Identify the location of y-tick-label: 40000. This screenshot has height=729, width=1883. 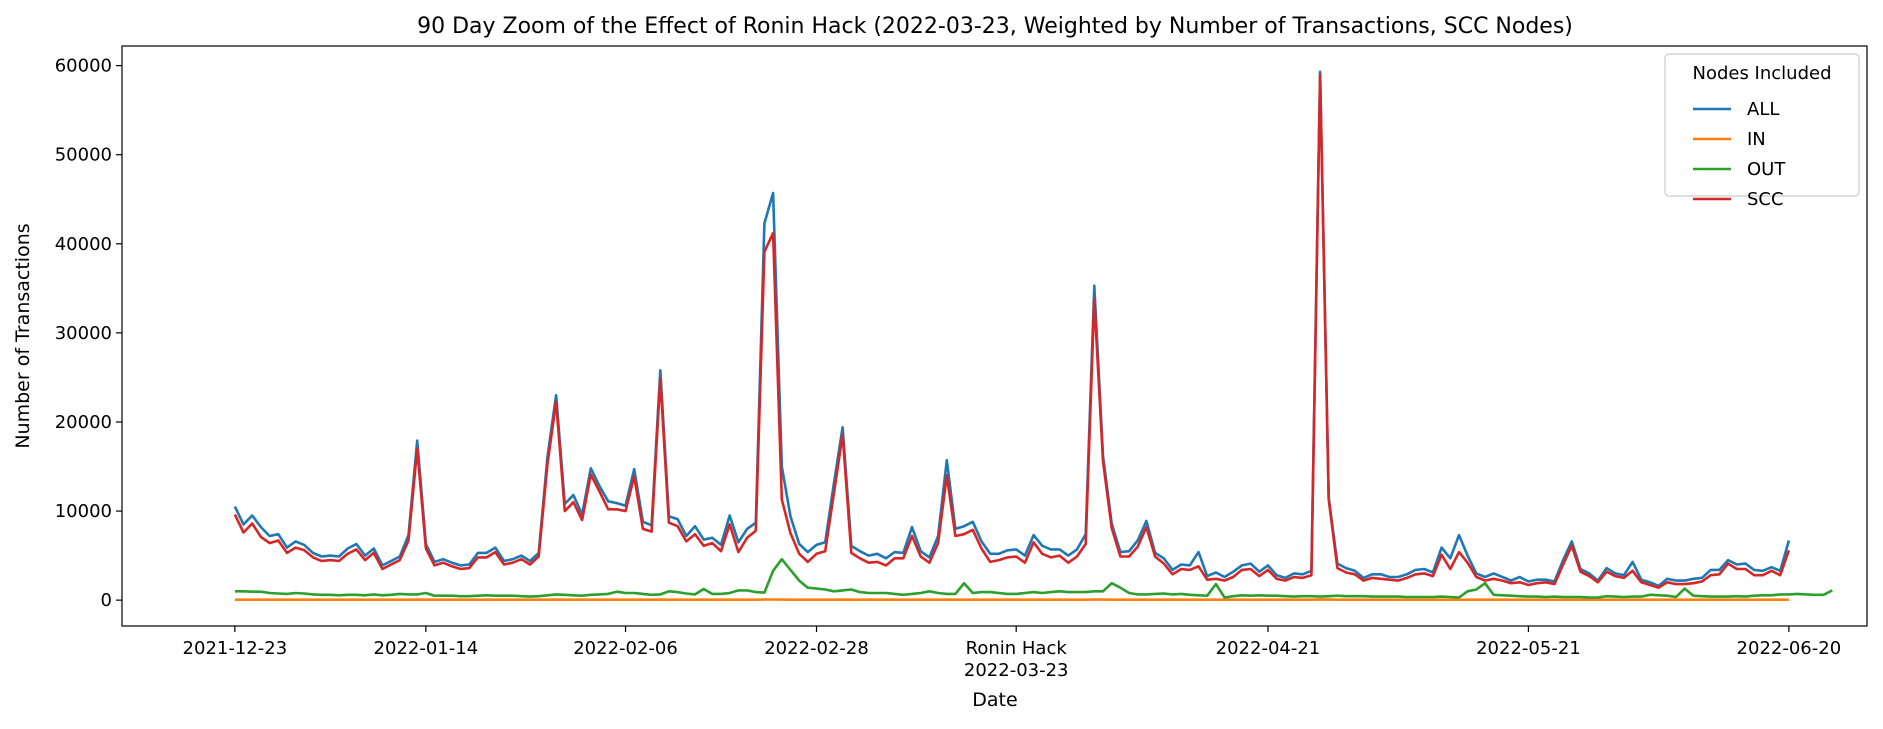
(83, 244).